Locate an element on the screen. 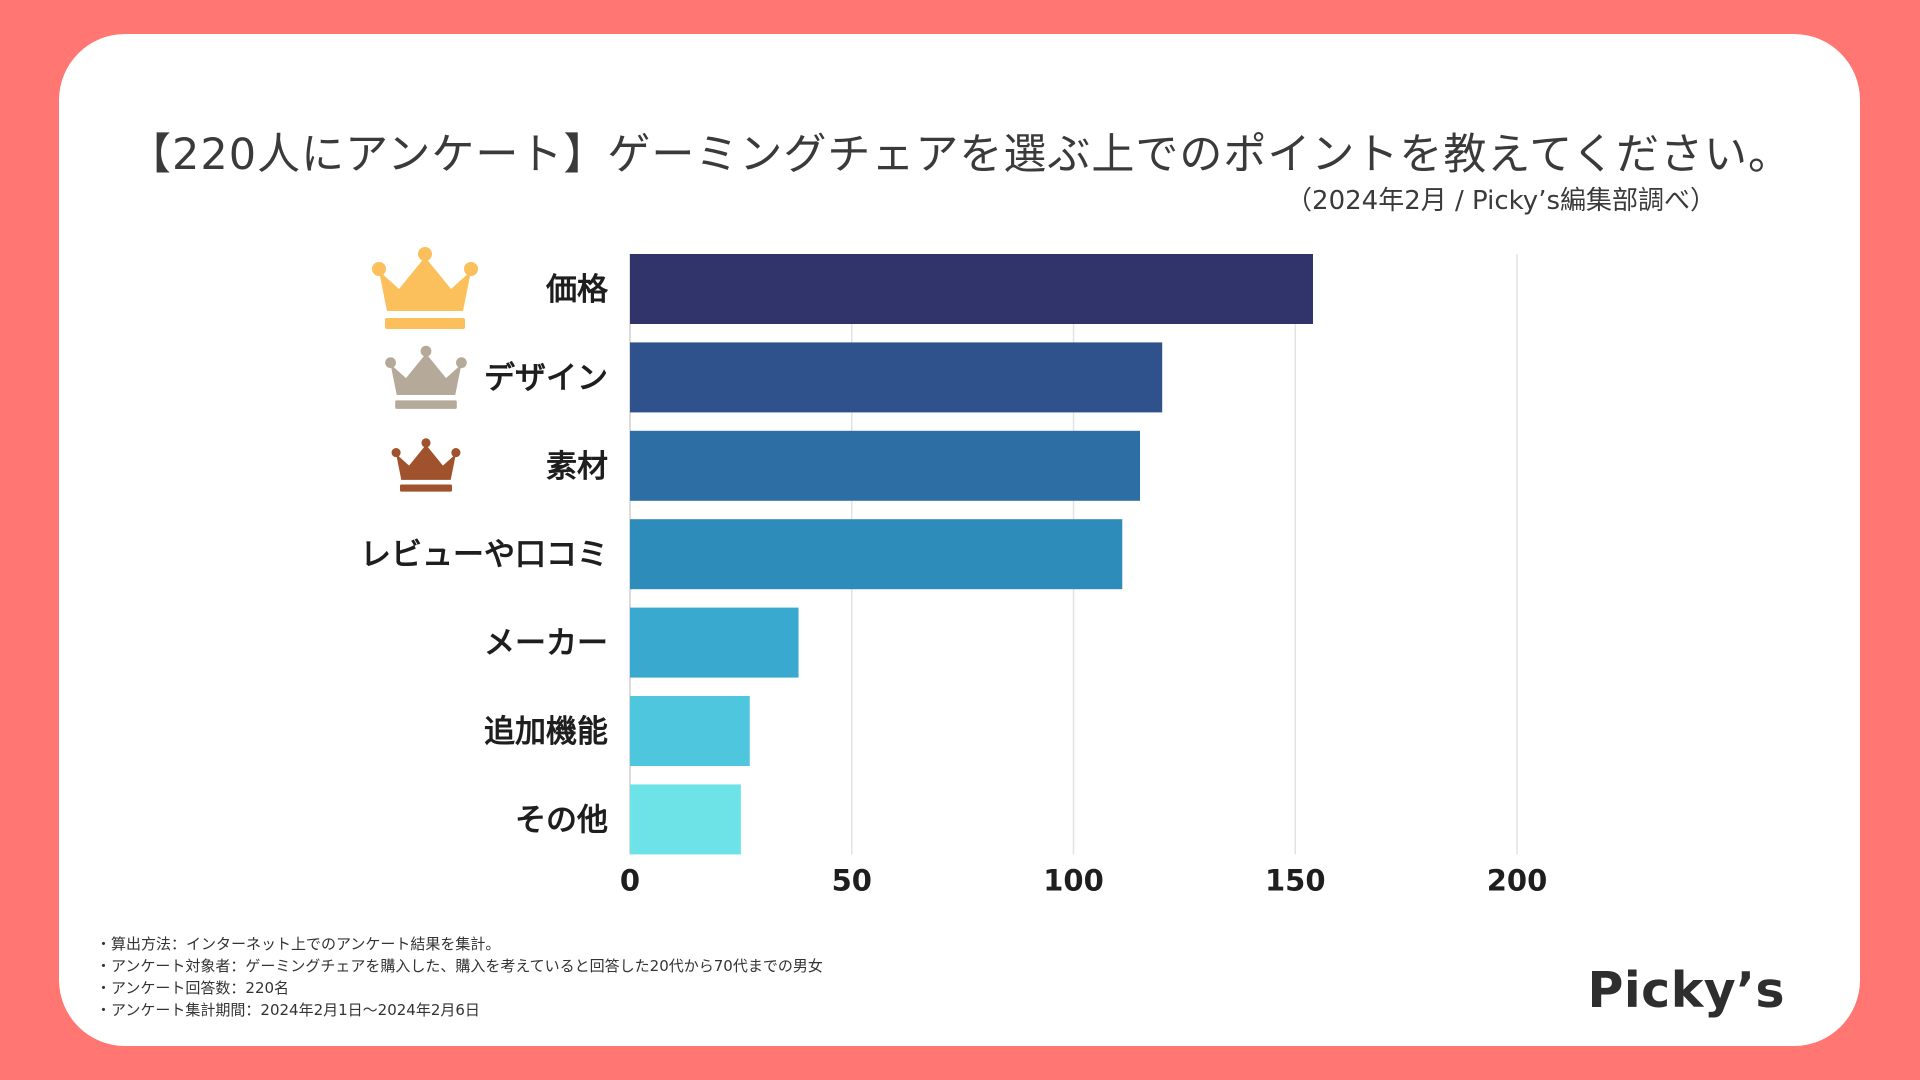  x-tick-label: 100 is located at coordinates (1073, 880).